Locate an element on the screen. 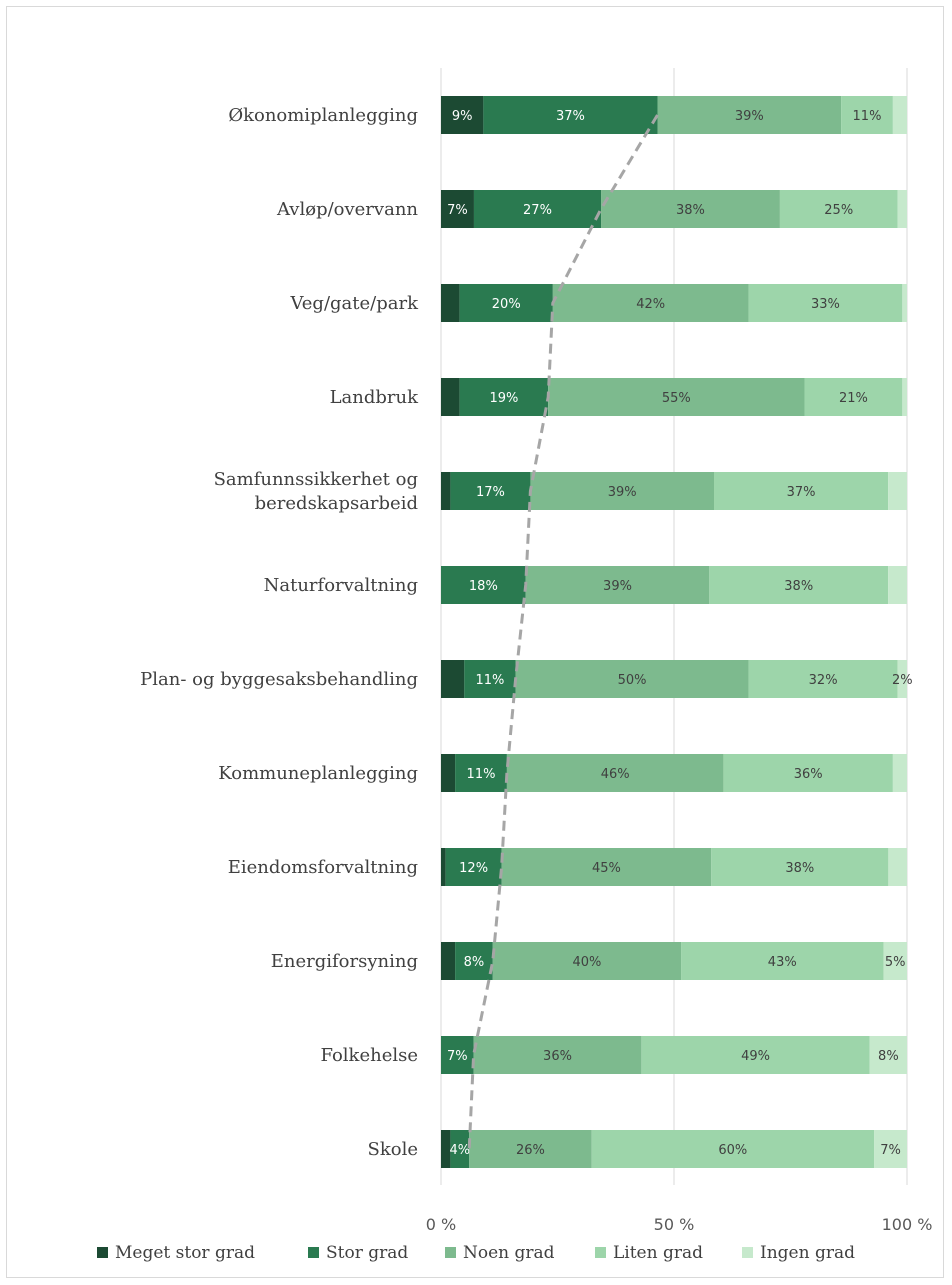  data-label: 5% is located at coordinates (895, 962).